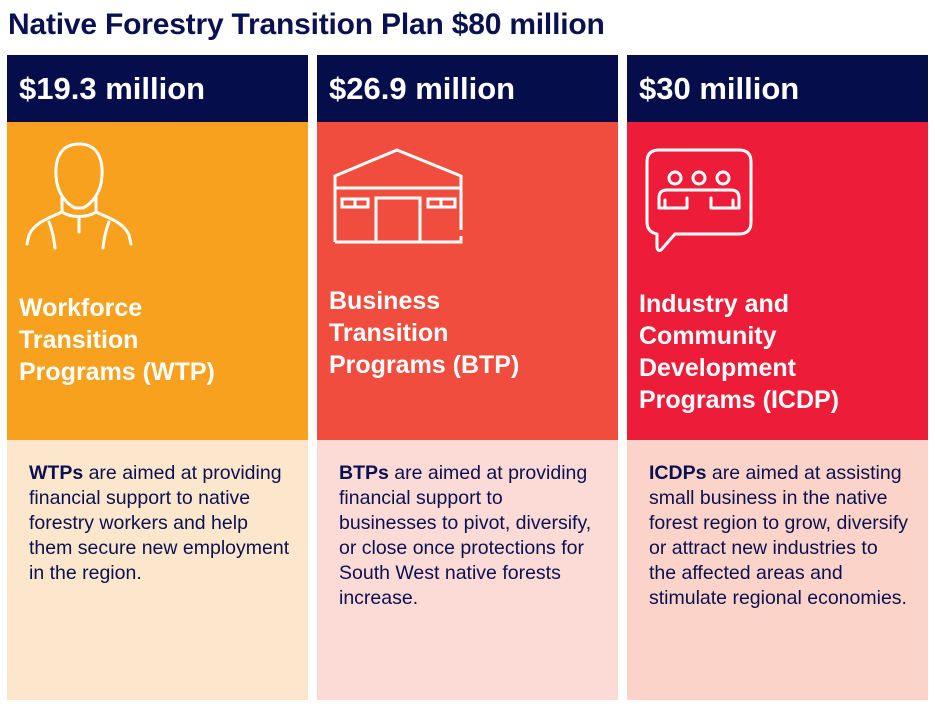 This screenshot has width=935, height=706. I want to click on btp-band: Business Transition Programs (BTP), so click(467, 281).